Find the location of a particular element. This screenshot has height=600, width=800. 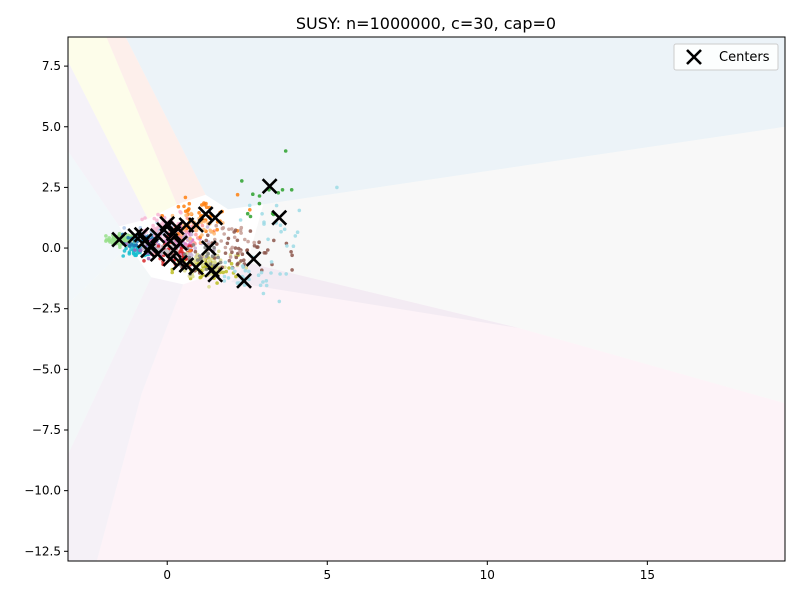

y-tick-label: 0.0 is located at coordinates (51, 248).